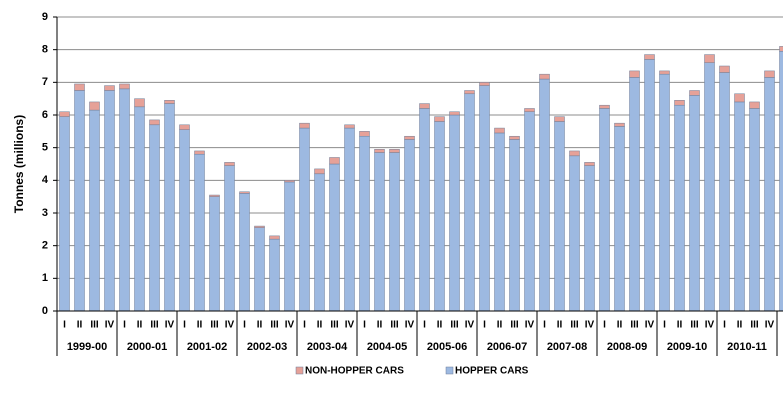 This screenshot has width=783, height=404. Describe the element at coordinates (567, 347) in the screenshot. I see `group-label: 2007-08` at that location.